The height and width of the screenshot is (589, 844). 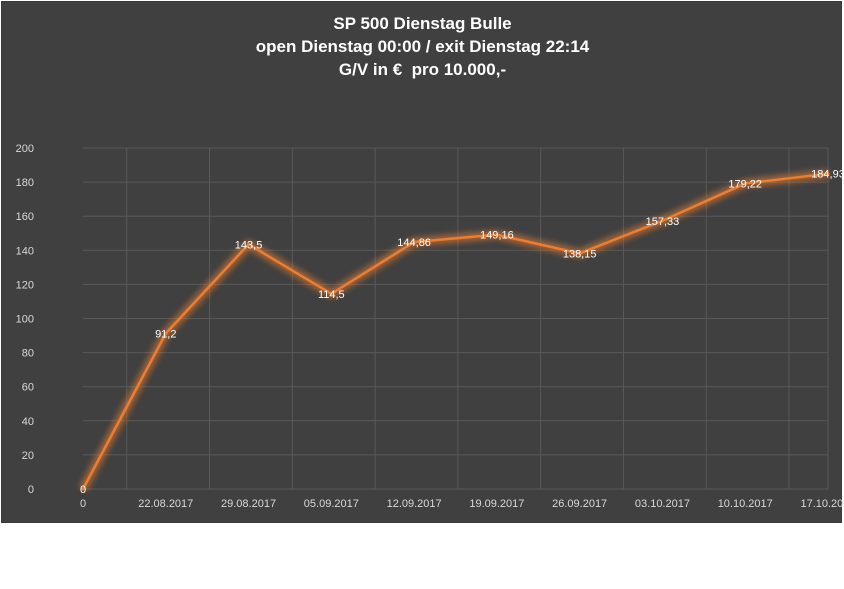 I want to click on x-tick-label: 10.10.2017, so click(x=745, y=504).